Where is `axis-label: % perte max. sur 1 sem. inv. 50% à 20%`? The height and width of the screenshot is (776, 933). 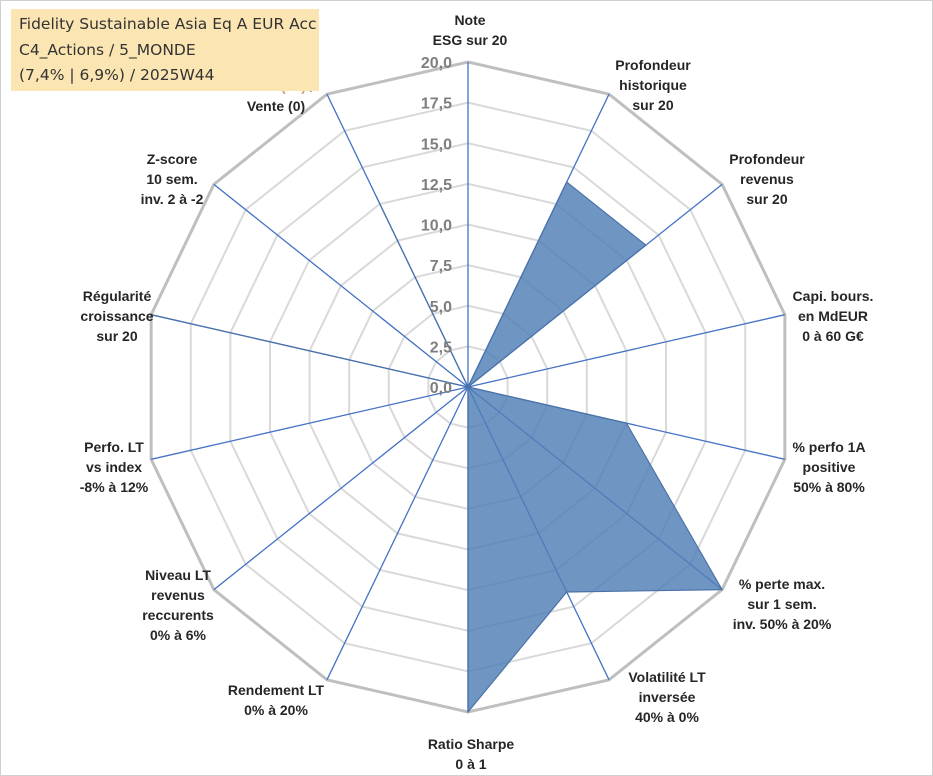
axis-label: % perte max. sur 1 sem. inv. 50% à 20% is located at coordinates (782, 604).